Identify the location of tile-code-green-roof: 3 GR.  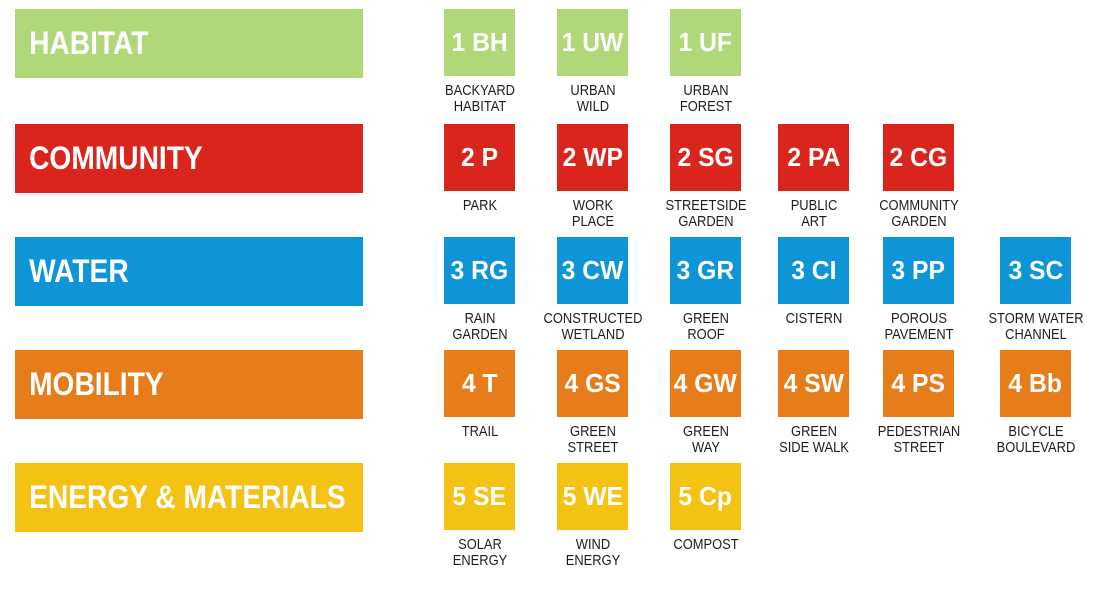
(705, 270).